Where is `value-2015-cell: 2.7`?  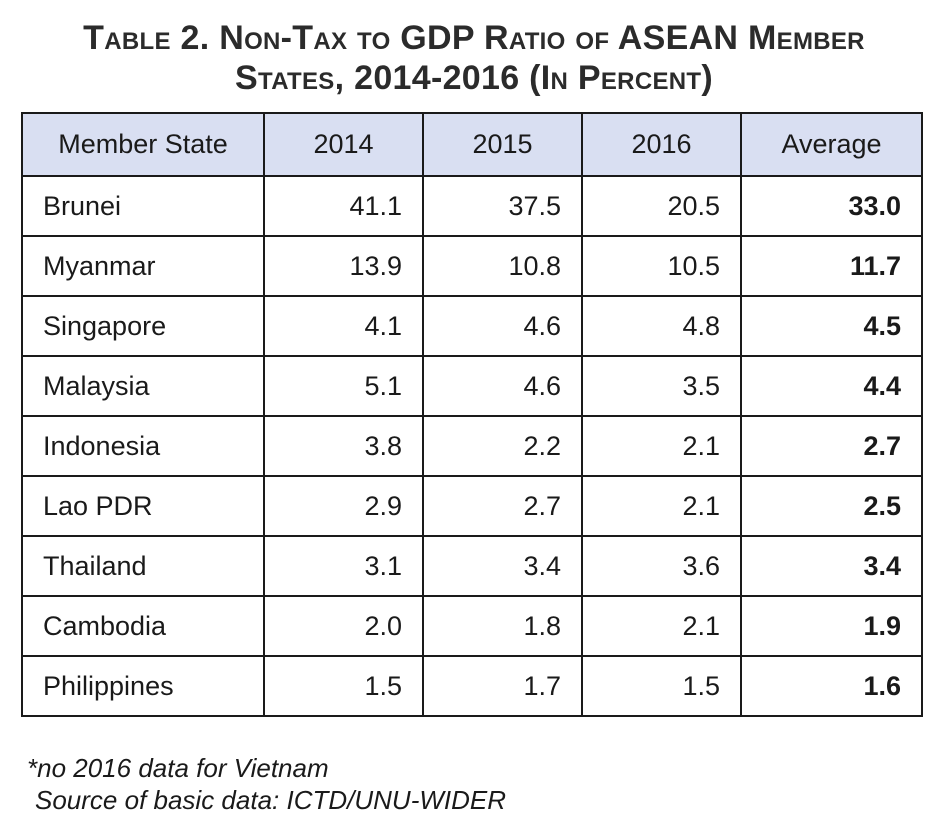 value-2015-cell: 2.7 is located at coordinates (502, 506).